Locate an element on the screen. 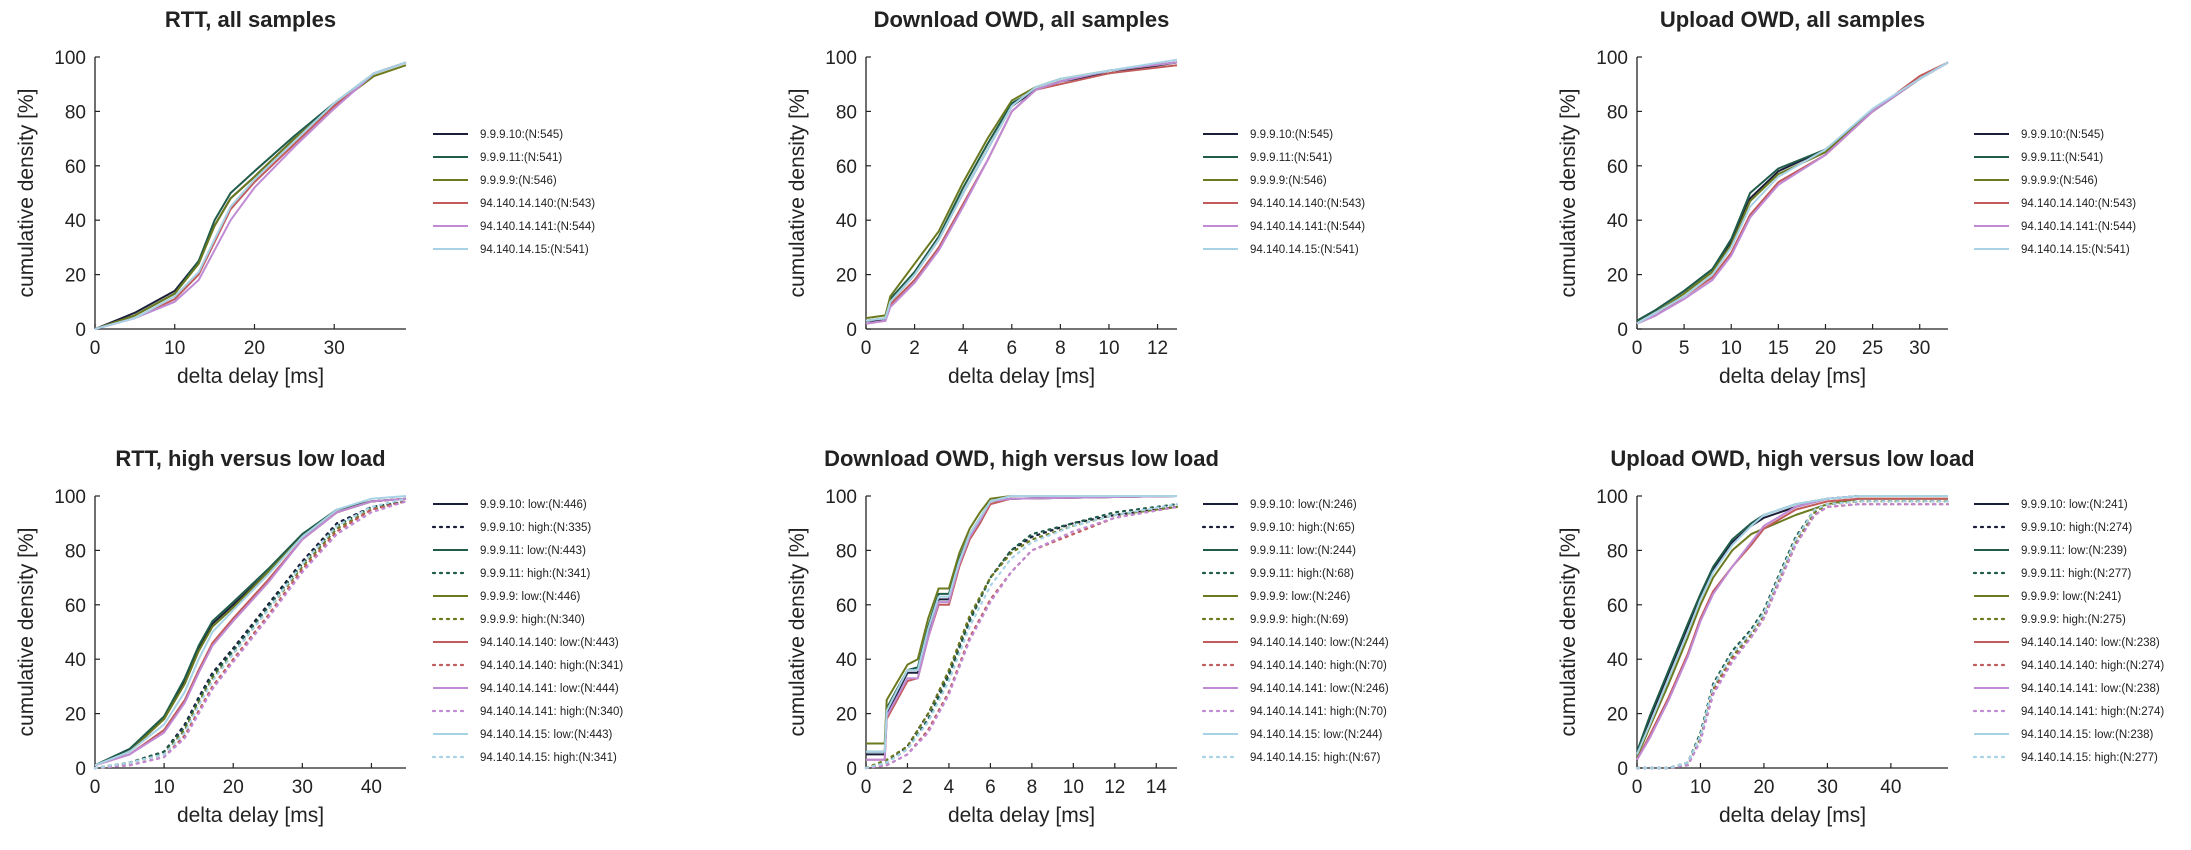 The width and height of the screenshot is (2191, 850). legend-label: 94.140.14.140:(N:543) is located at coordinates (2078, 204).